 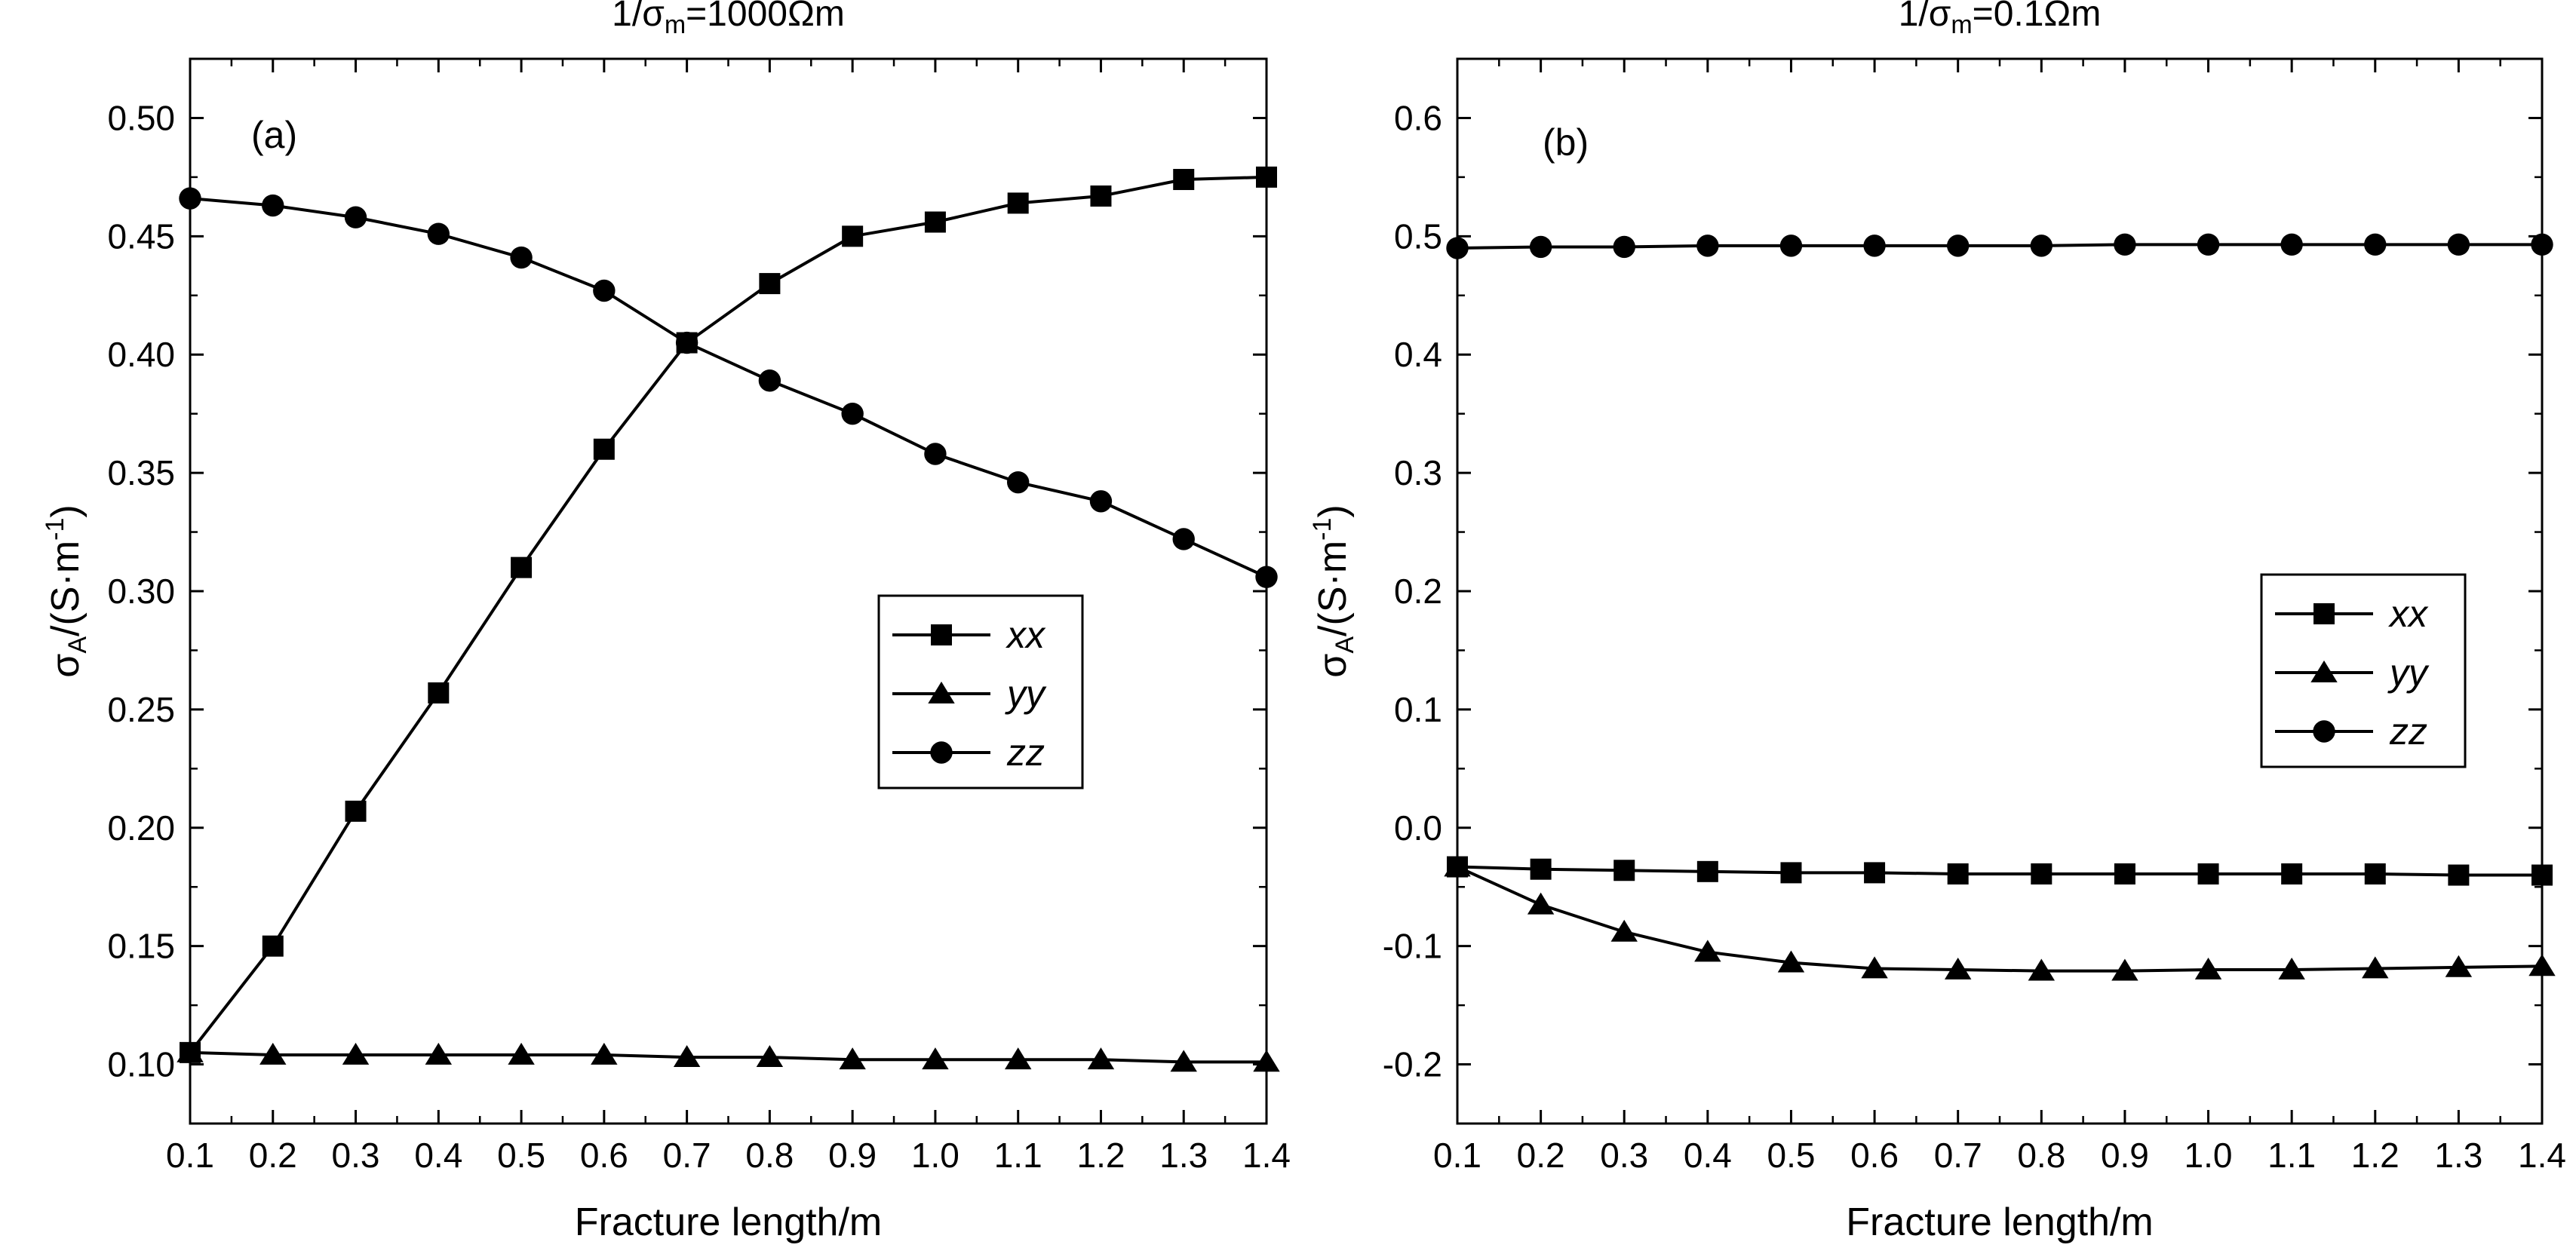 I want to click on y-axis-title: σA/(S·m-1), so click(x=66, y=590).